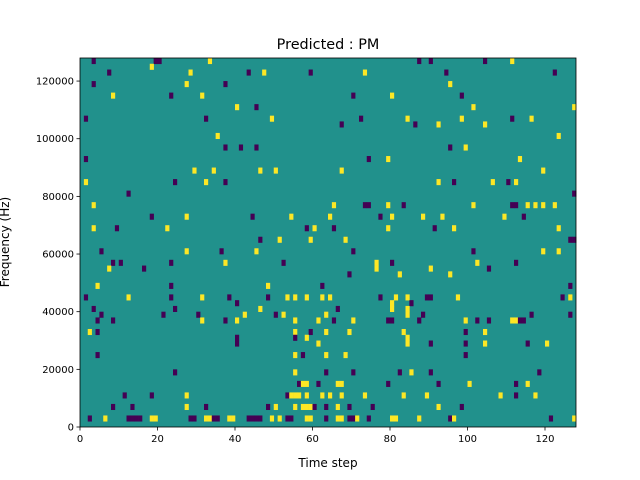 This screenshot has width=640, height=480. Describe the element at coordinates (71, 428) in the screenshot. I see `y-tick-label: 0` at that location.